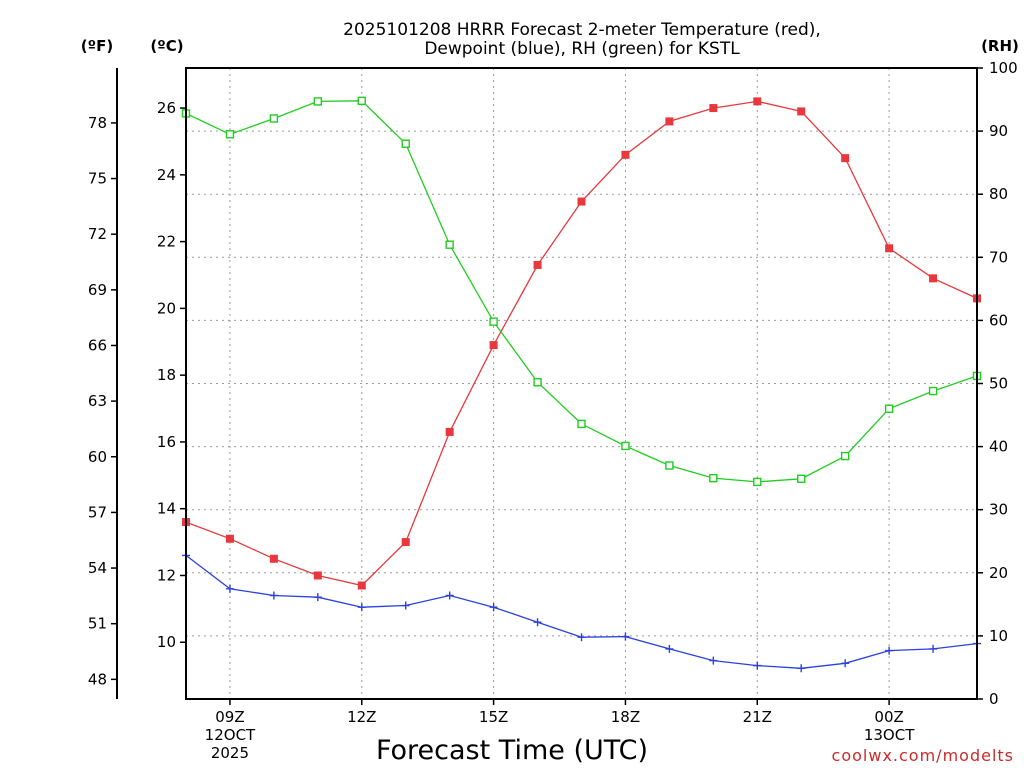  Describe the element at coordinates (229, 717) in the screenshot. I see `time-tick-label: 09Z` at that location.